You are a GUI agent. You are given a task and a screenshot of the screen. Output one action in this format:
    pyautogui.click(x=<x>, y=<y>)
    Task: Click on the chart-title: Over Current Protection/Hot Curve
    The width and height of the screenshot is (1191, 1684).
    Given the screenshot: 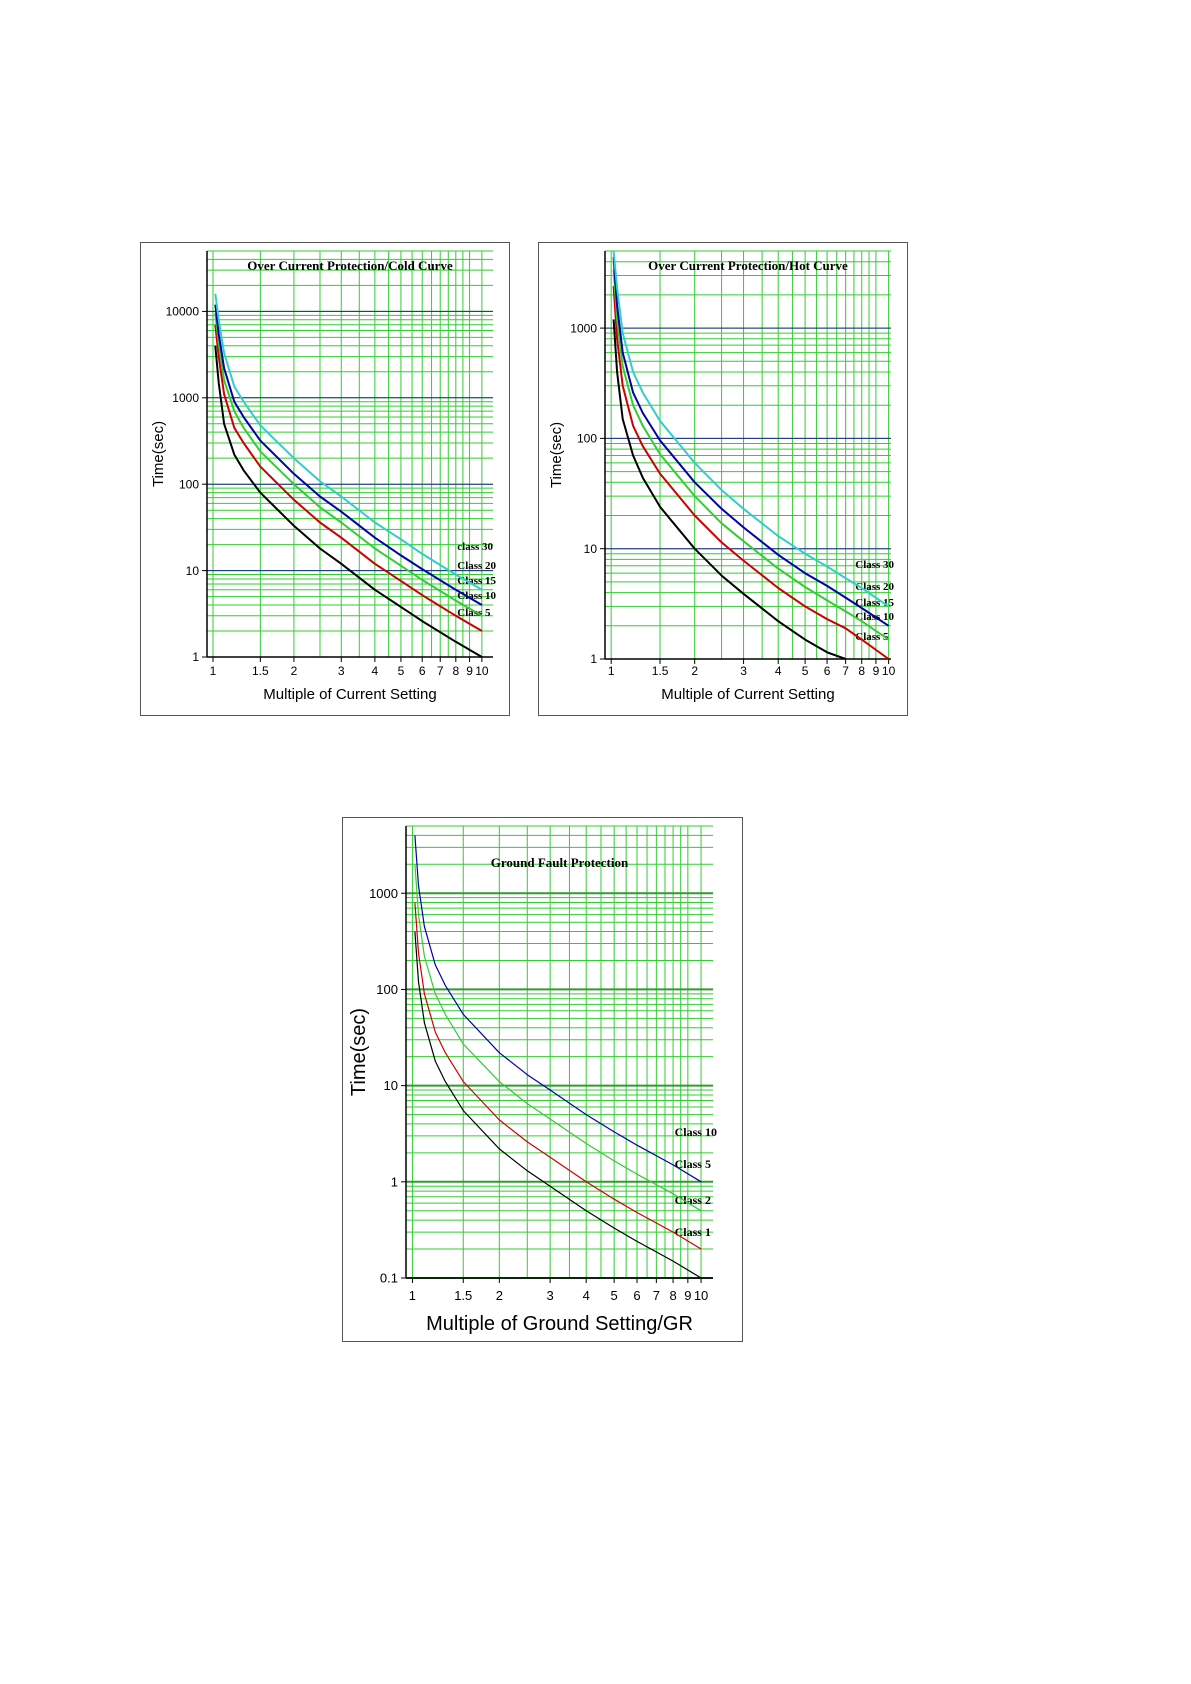 What is the action you would take?
    pyautogui.click(x=748, y=265)
    